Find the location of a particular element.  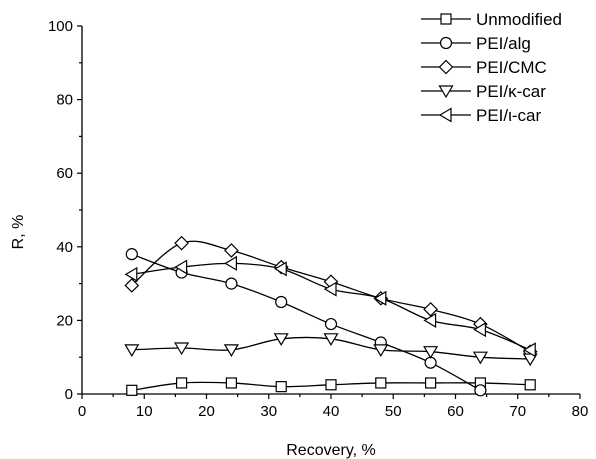

legend-entry: PEI/κ-car is located at coordinates (483, 91).